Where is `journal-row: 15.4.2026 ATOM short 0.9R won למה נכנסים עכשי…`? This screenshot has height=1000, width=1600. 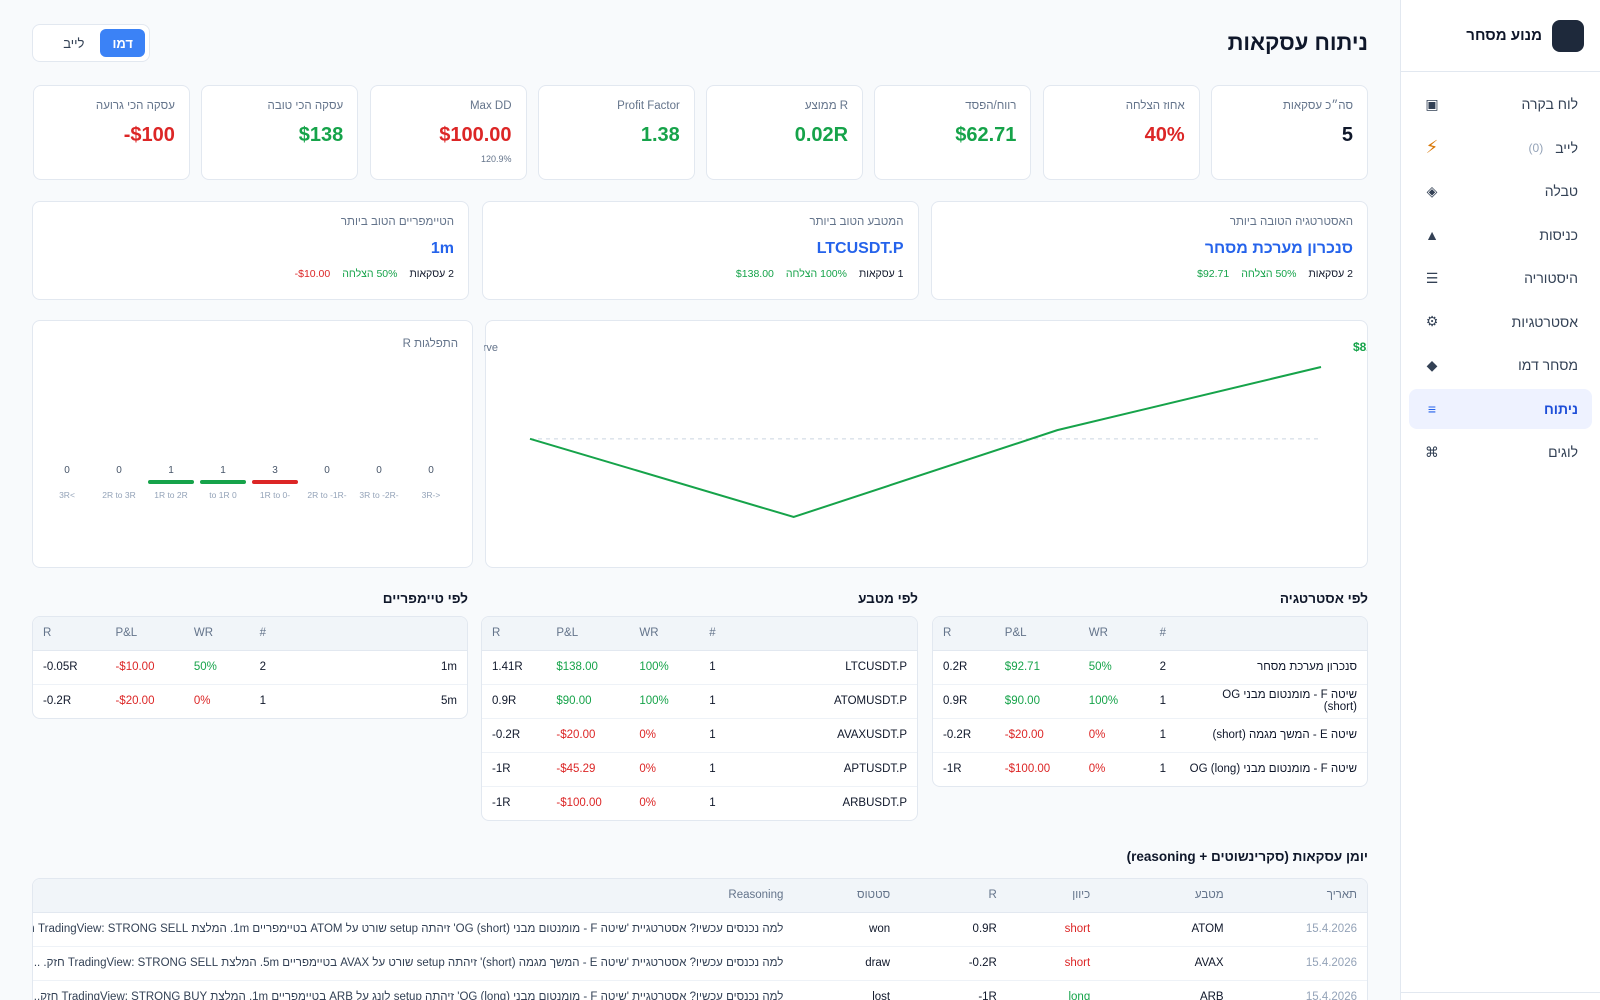 journal-row: 15.4.2026 ATOM short 0.9R won למה נכנסים עכשי… is located at coordinates (700, 929).